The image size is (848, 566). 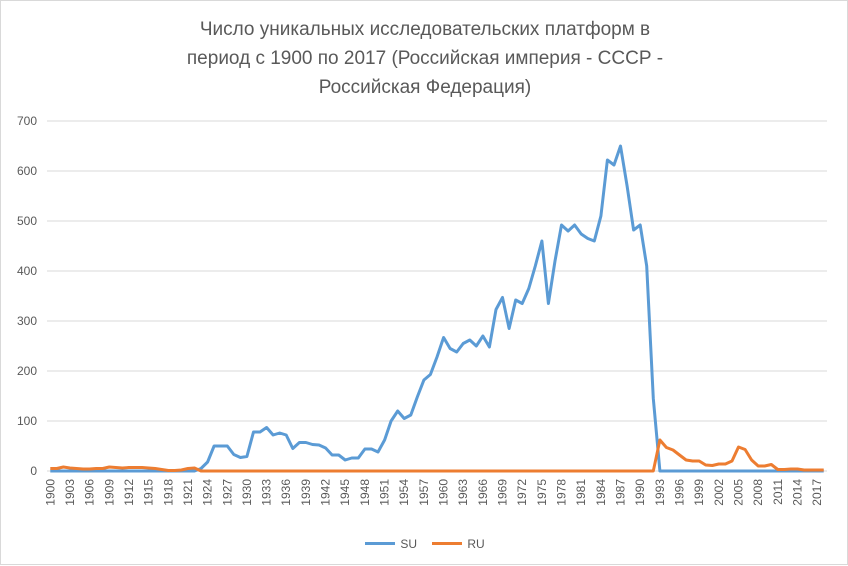 What do you see at coordinates (424, 492) in the screenshot?
I see `x-tick-label: 1957` at bounding box center [424, 492].